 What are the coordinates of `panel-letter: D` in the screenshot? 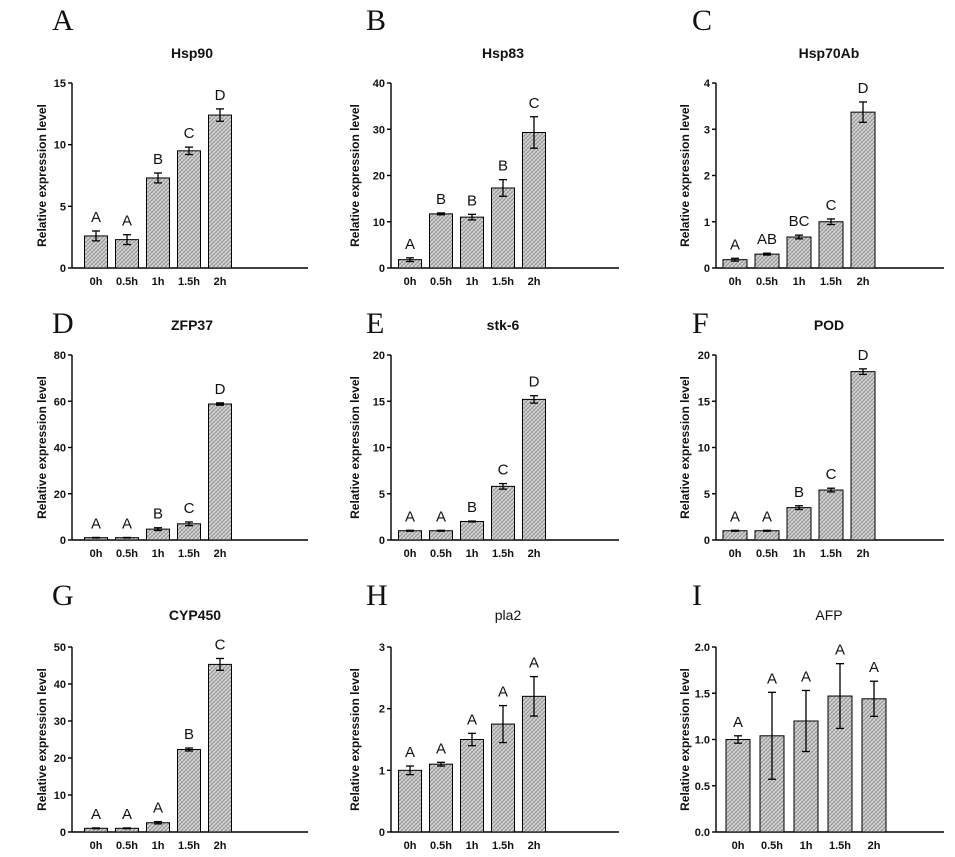 It's located at (63, 323).